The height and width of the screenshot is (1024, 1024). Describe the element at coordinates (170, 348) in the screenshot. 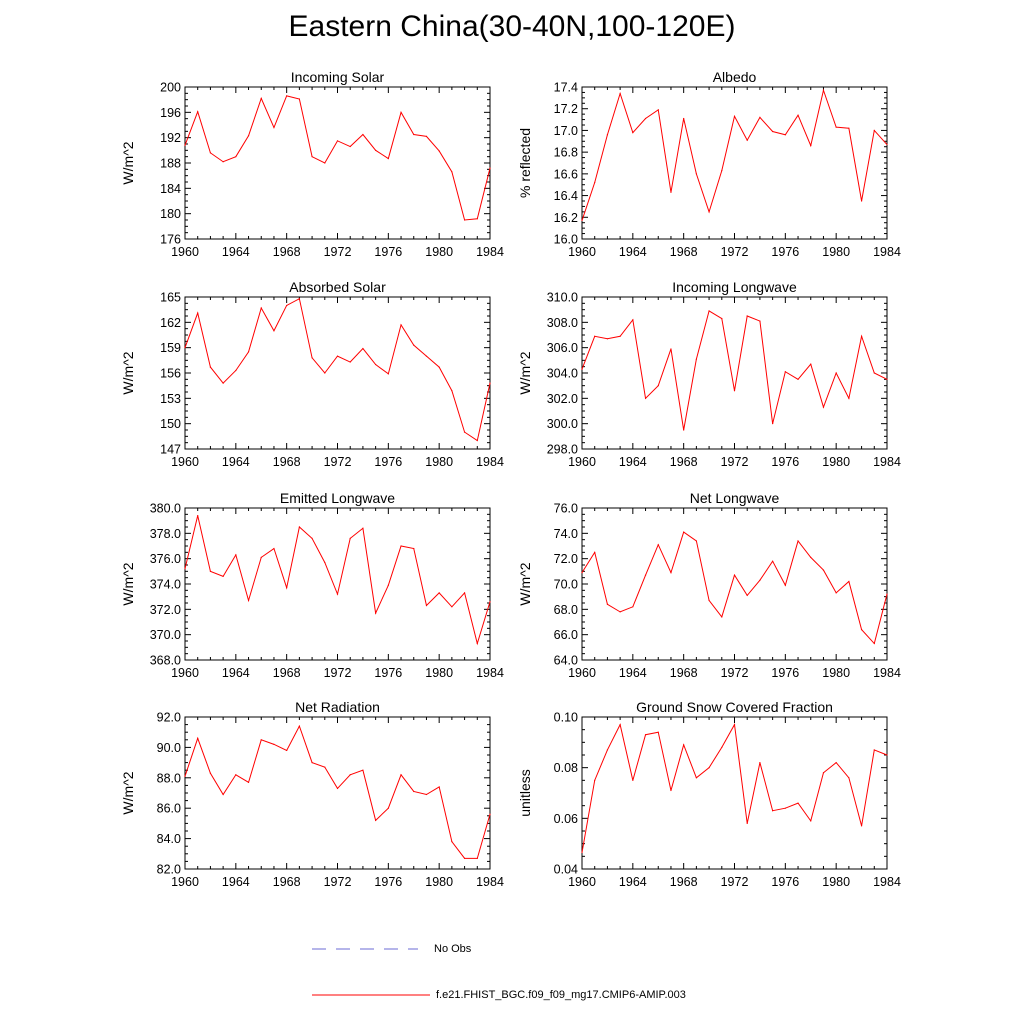

I see `y-tick-label: 159` at that location.